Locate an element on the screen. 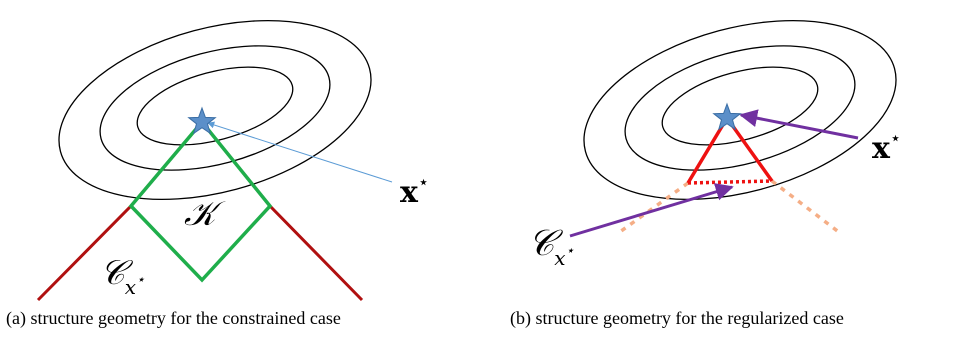 The image size is (961, 337). C-label-b: 𝒞x⋆ is located at coordinates (551, 246).